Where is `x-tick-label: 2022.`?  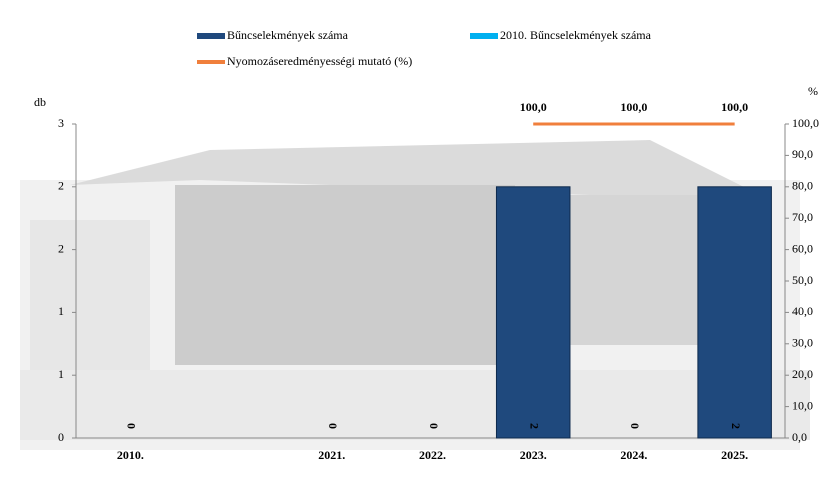 x-tick-label: 2022. is located at coordinates (432, 455).